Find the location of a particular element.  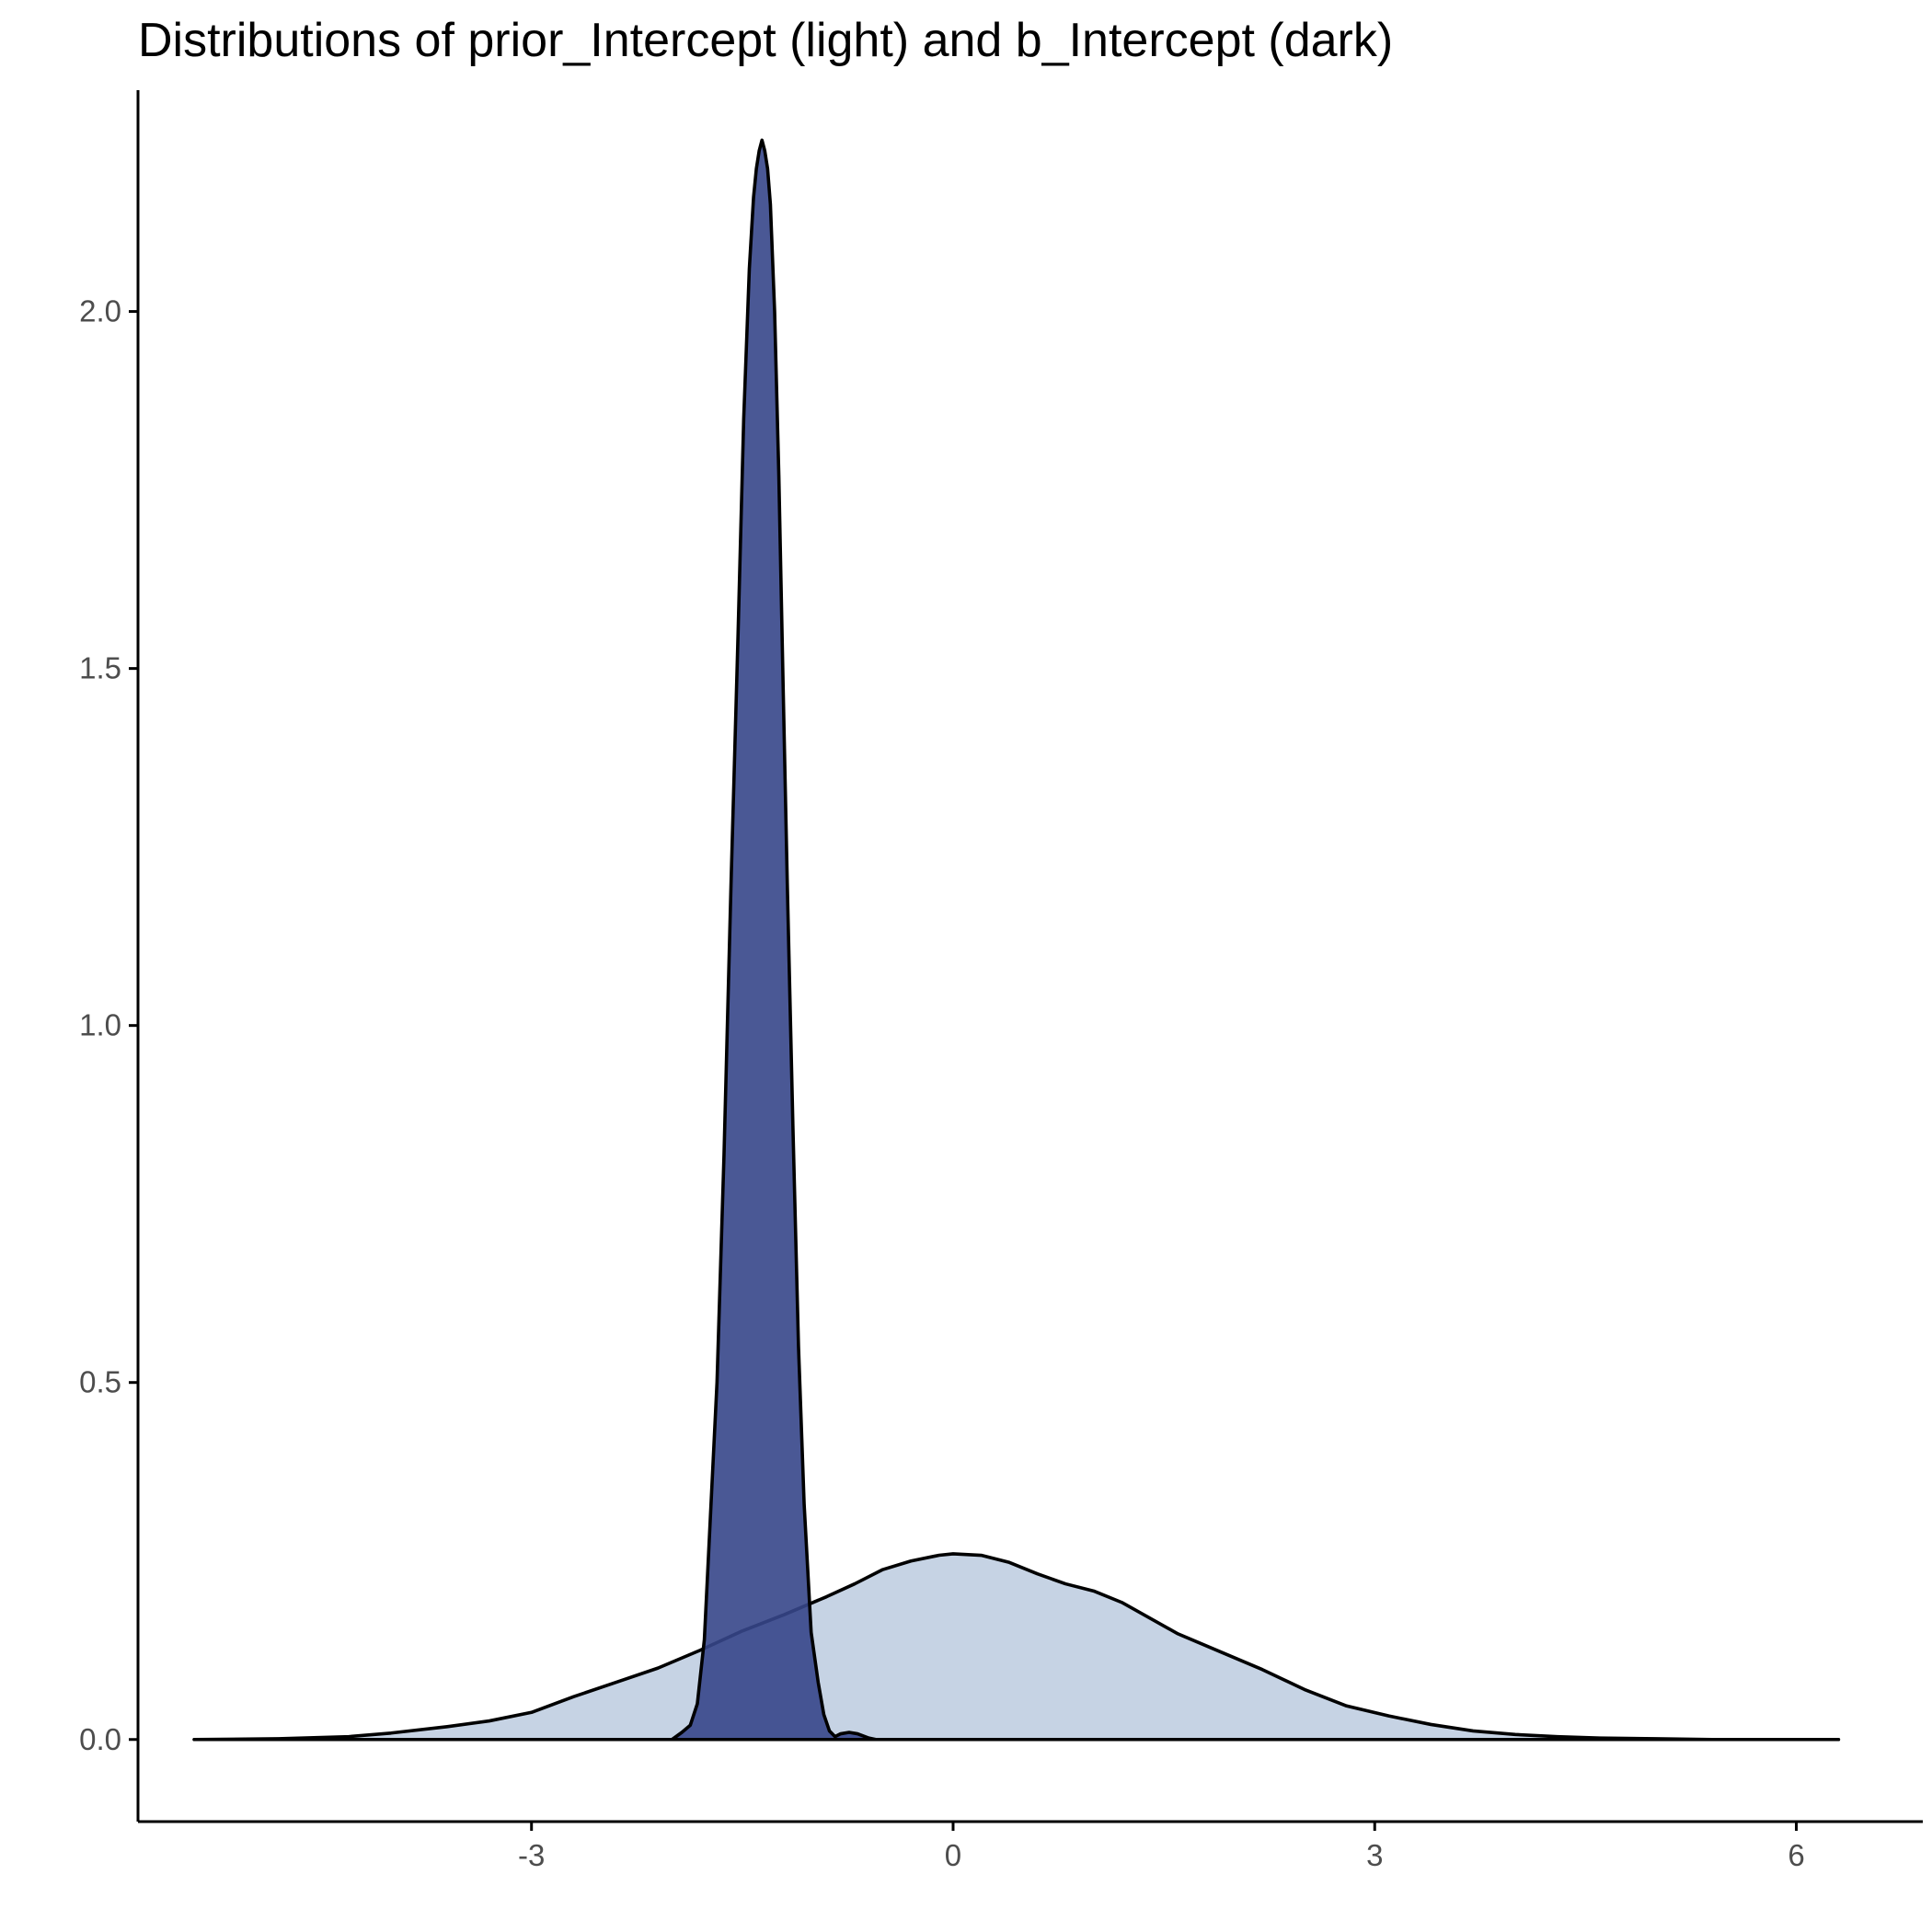

y-tick-label: 0.0 is located at coordinates (100, 1739).